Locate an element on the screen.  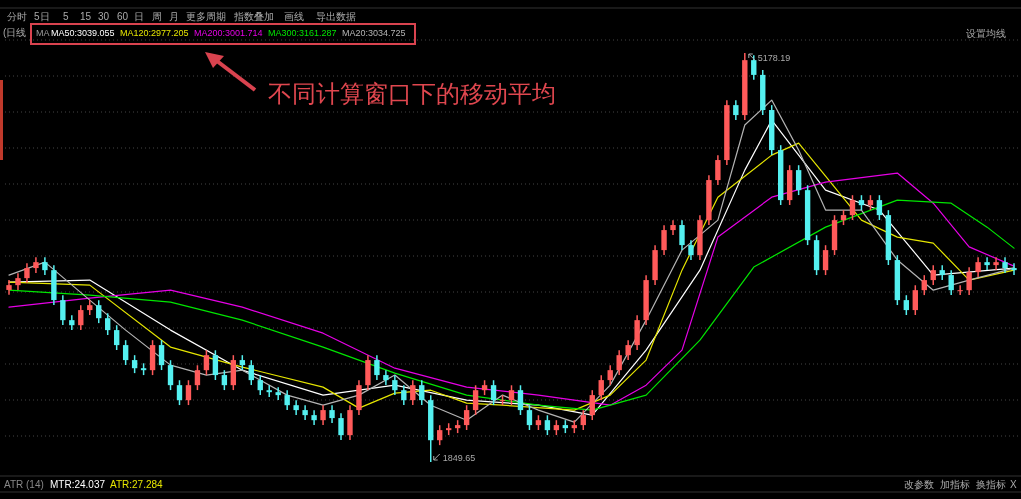
text: 5日 is located at coordinates (42, 16).